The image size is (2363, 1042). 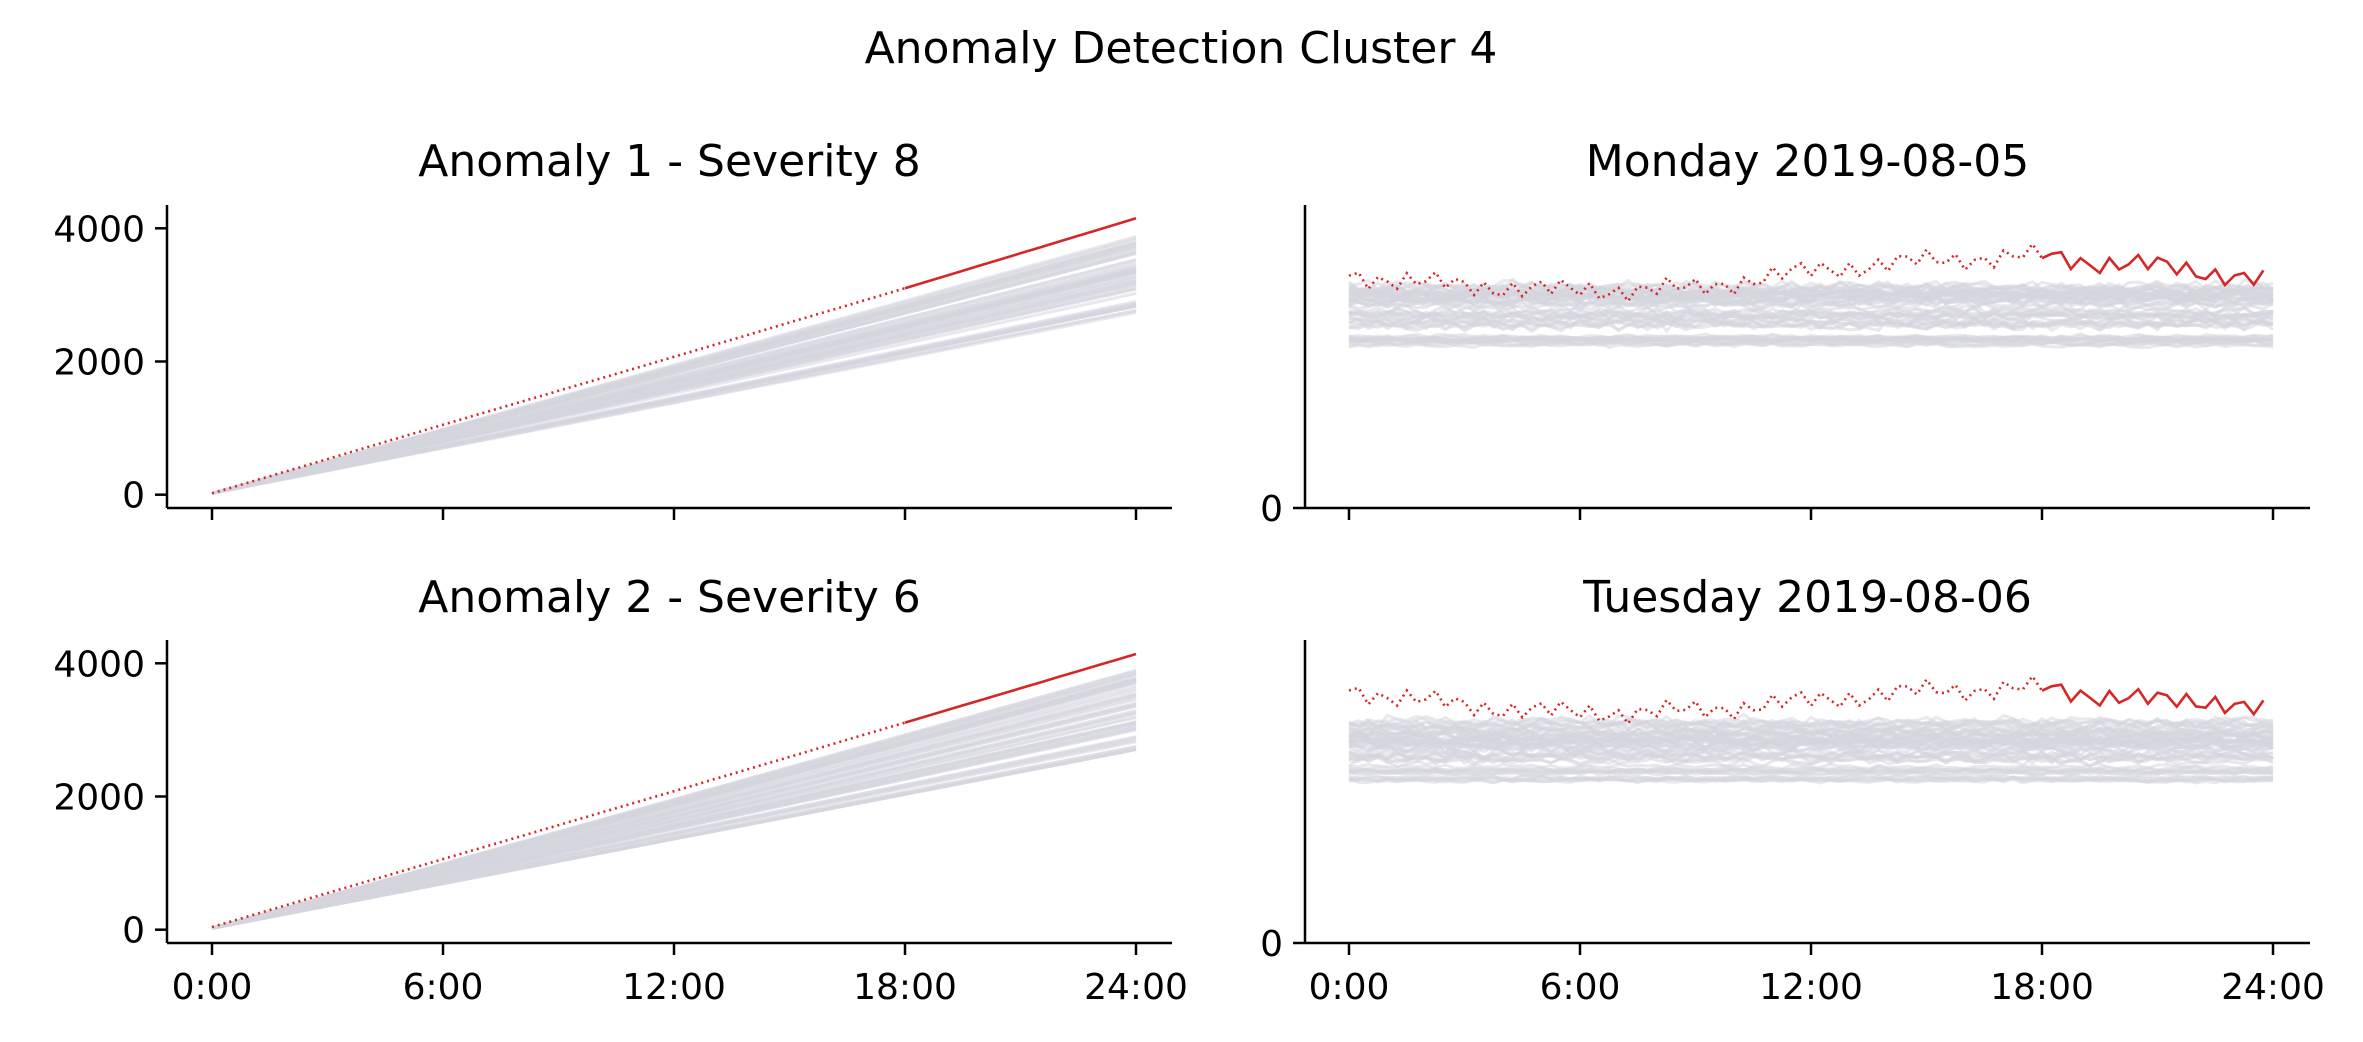 What do you see at coordinates (1807, 161) in the screenshot?
I see `subplot-title: Monday 2019-08-05` at bounding box center [1807, 161].